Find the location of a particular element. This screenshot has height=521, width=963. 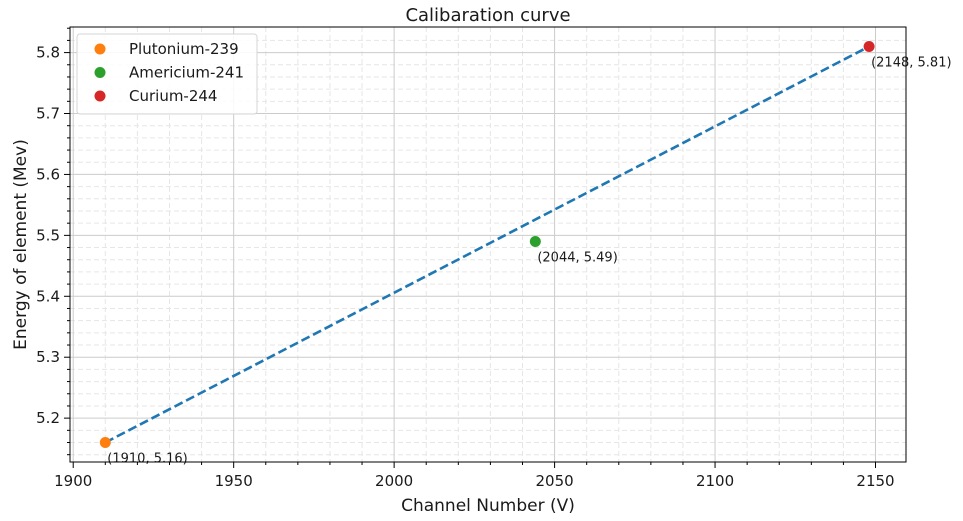

y-axis-label: Energy of element (Mev) is located at coordinates (21, 244).